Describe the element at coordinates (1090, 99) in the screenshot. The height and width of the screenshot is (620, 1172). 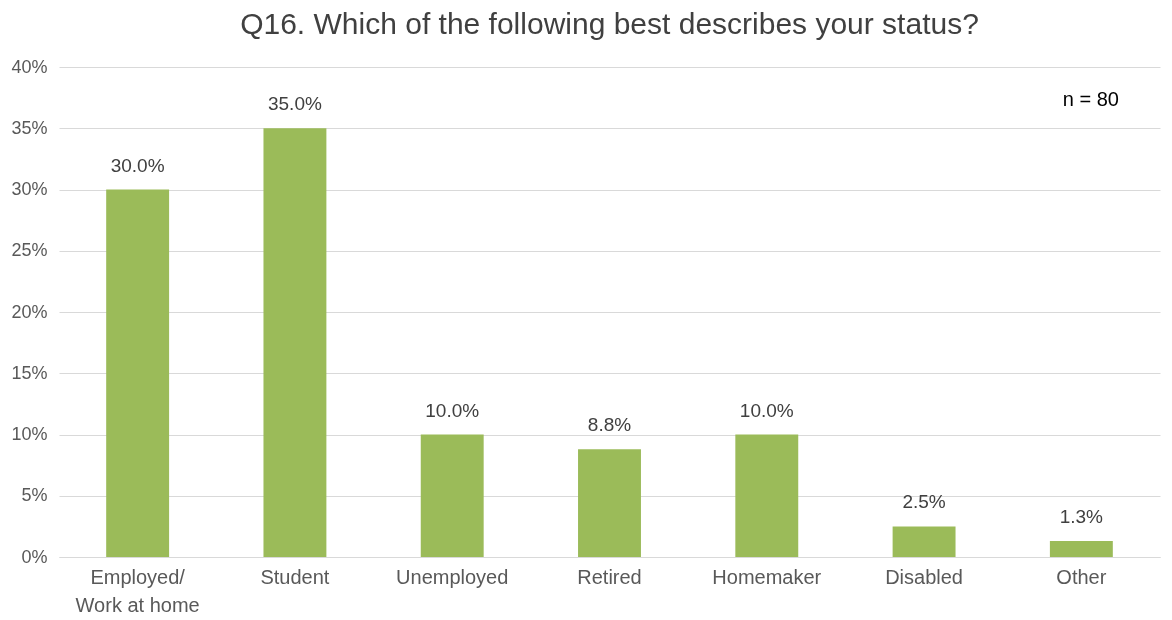
I see `annotation: n = 80` at that location.